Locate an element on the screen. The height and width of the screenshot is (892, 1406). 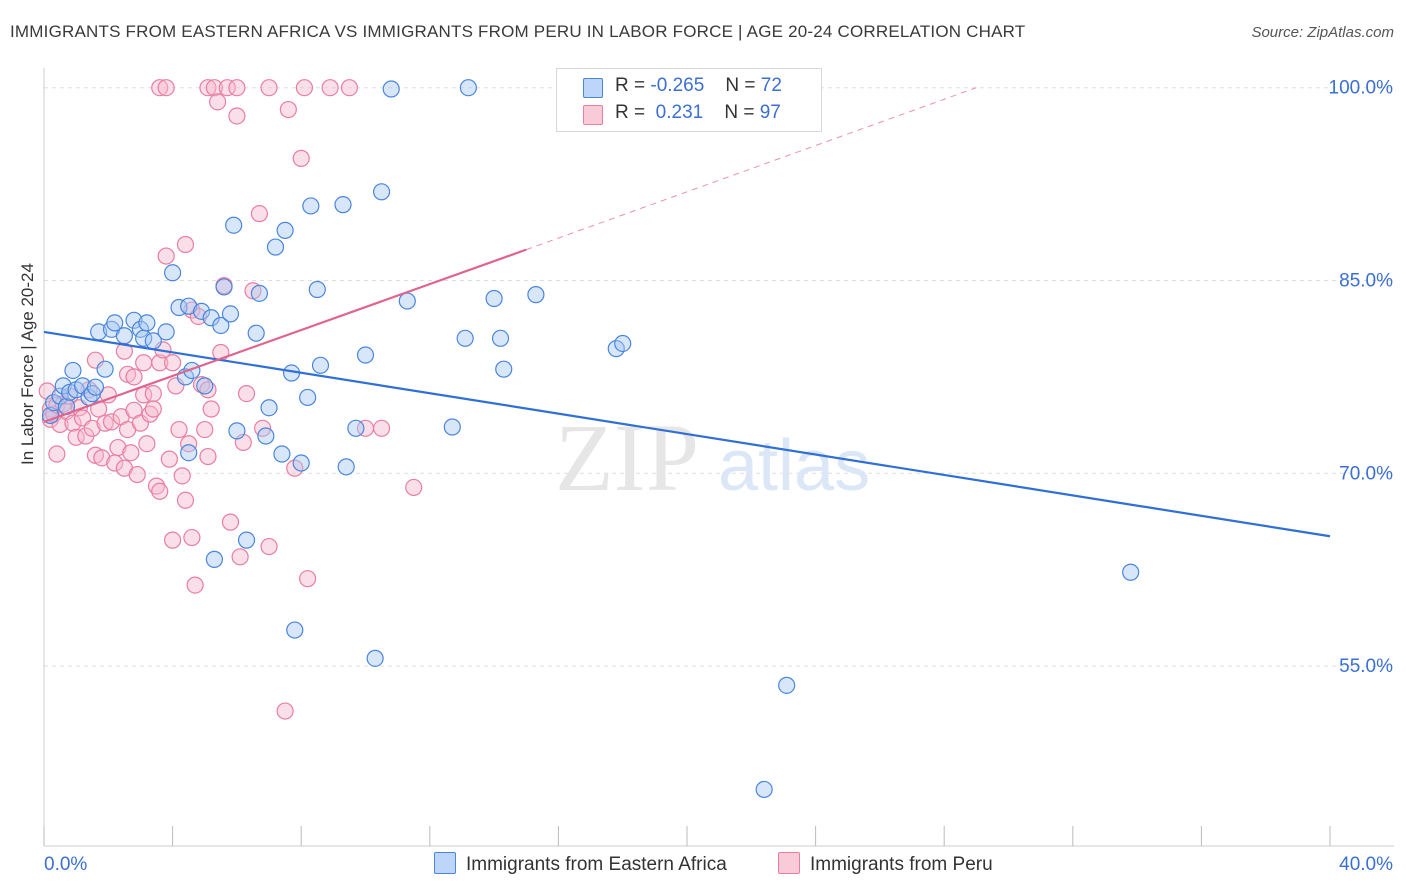
legend-swatch-peru is located at coordinates (593, 115).